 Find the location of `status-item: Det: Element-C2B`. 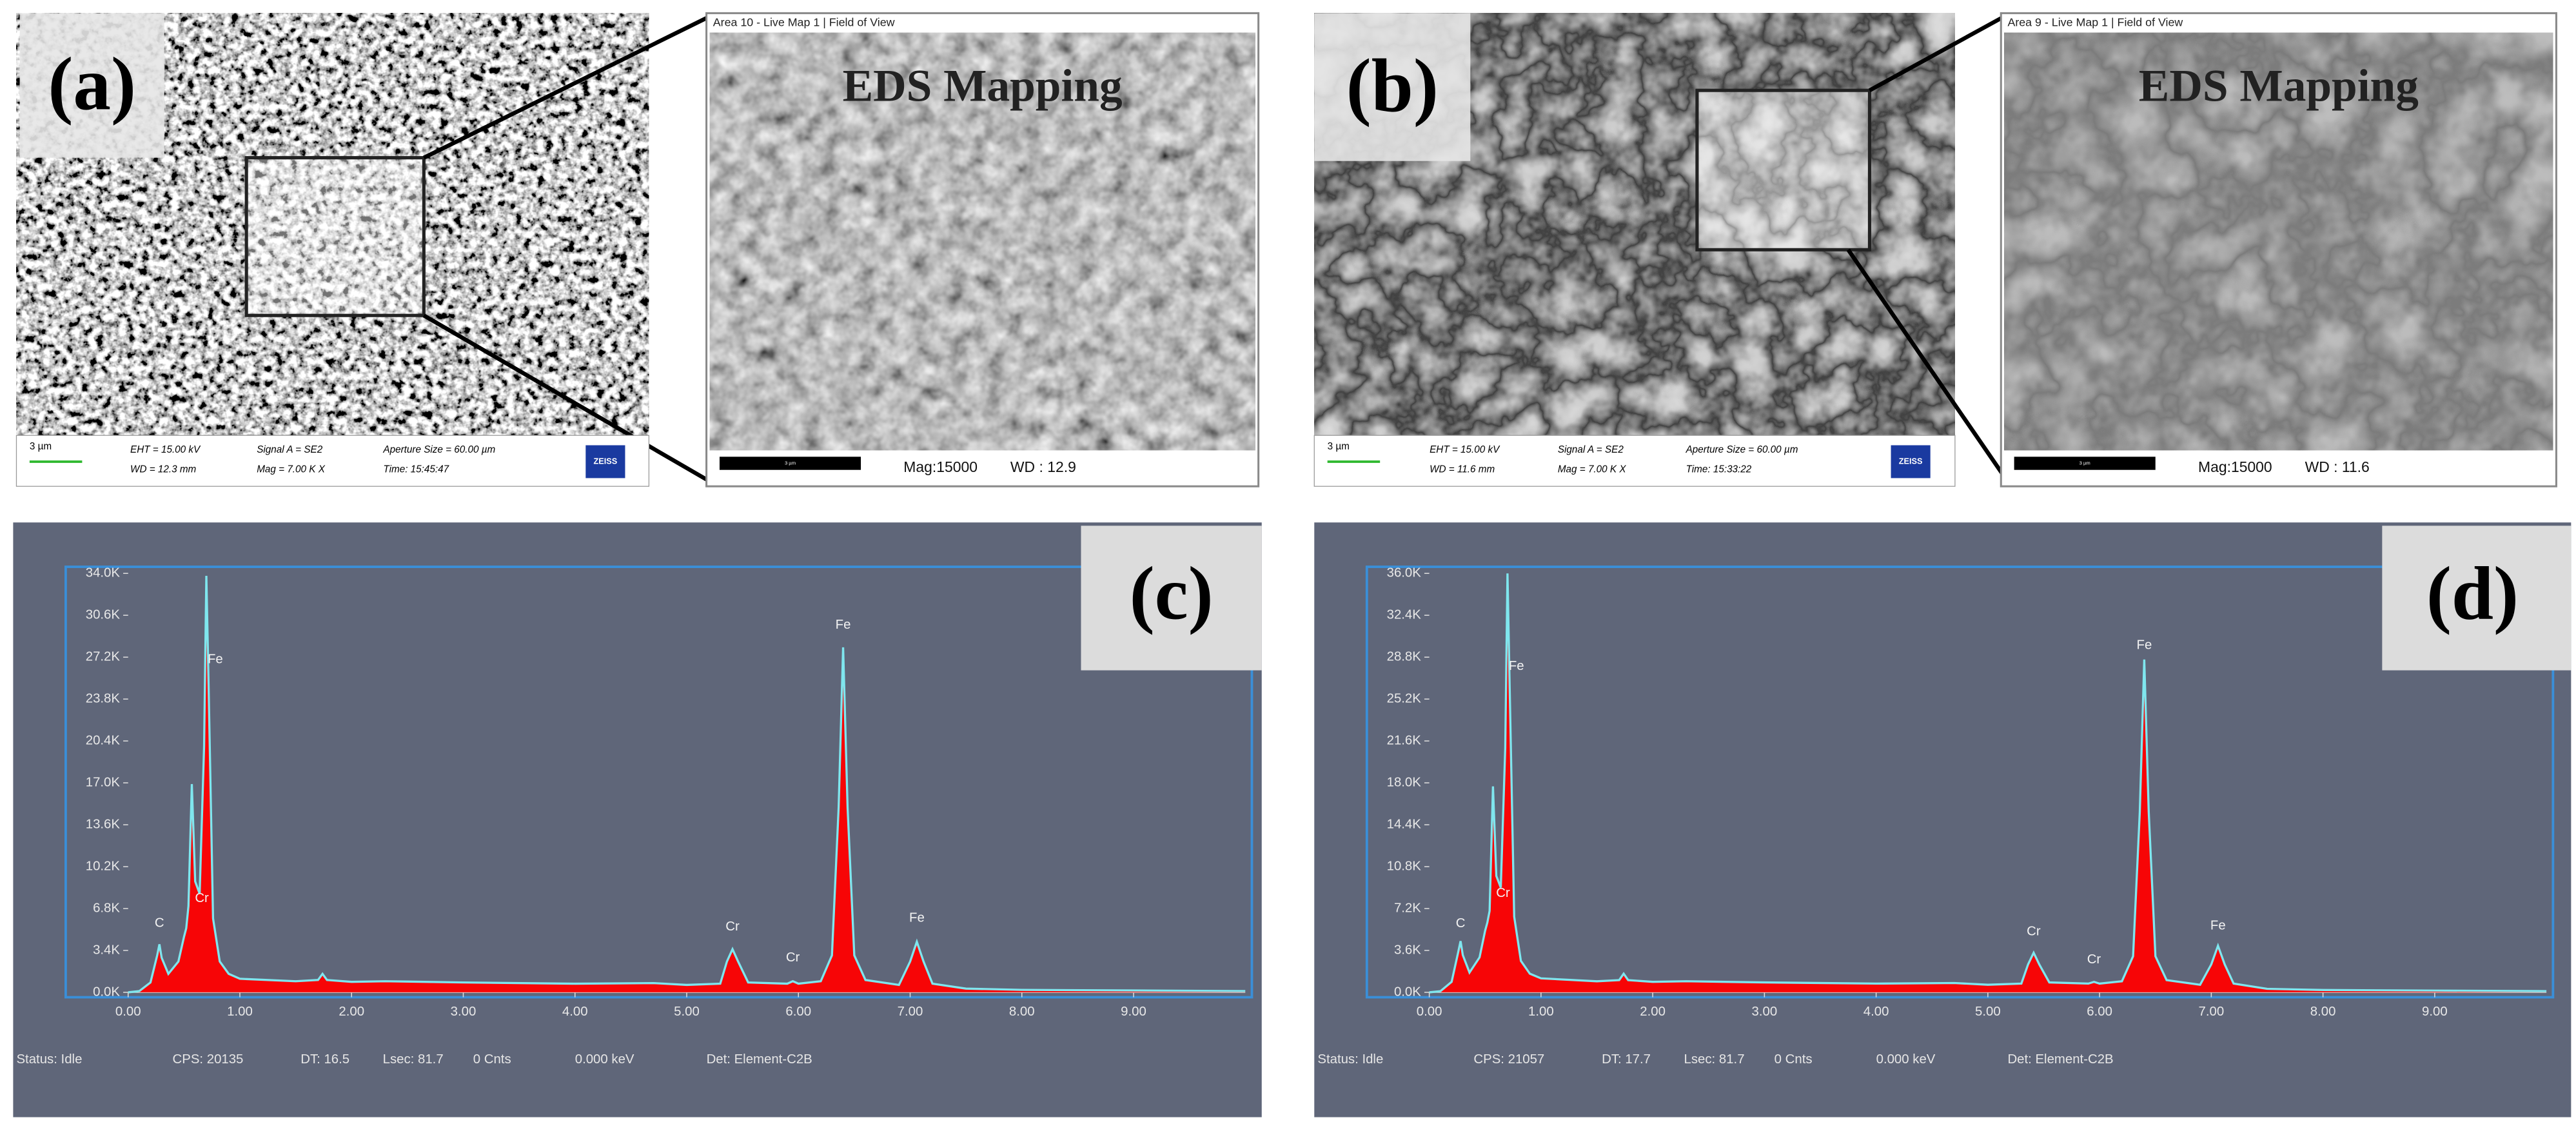

status-item: Det: Element-C2B is located at coordinates (2060, 1060).